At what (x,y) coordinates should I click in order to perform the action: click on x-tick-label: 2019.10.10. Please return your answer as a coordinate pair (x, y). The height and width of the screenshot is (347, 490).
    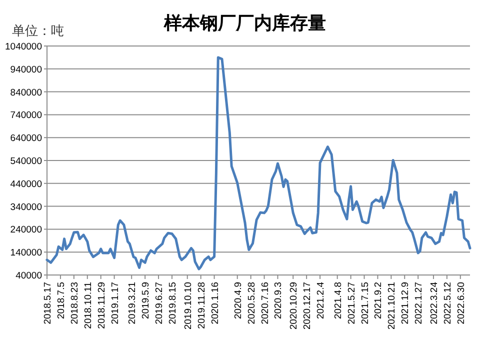
    Looking at the image, I should click on (188, 306).